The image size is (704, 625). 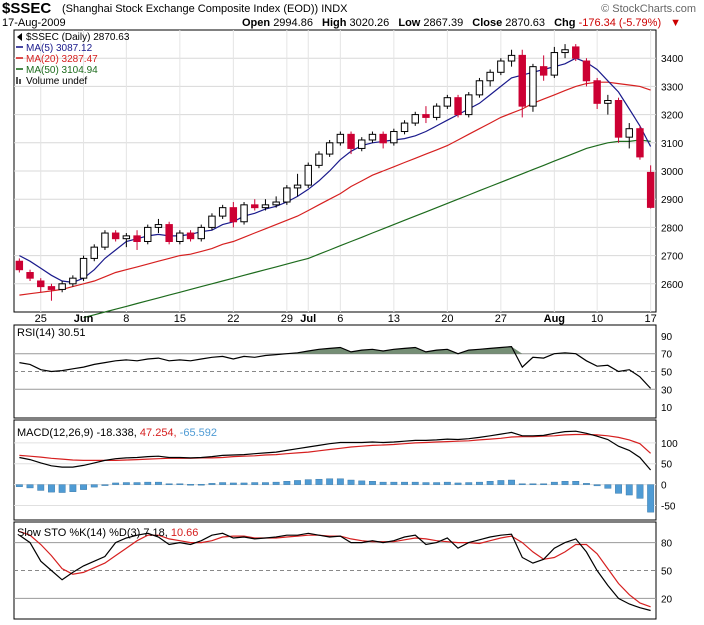 I want to click on macd-label: MACD(12,26,9) -18.338, 47.254, -65.592, so click(x=117, y=433).